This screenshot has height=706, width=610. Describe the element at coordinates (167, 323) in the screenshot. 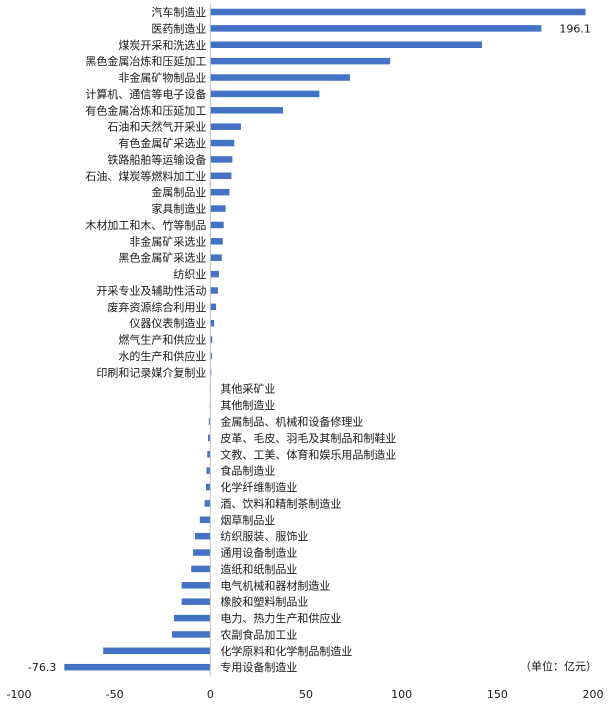

I see `category-label: 仪器仪表制造业` at that location.